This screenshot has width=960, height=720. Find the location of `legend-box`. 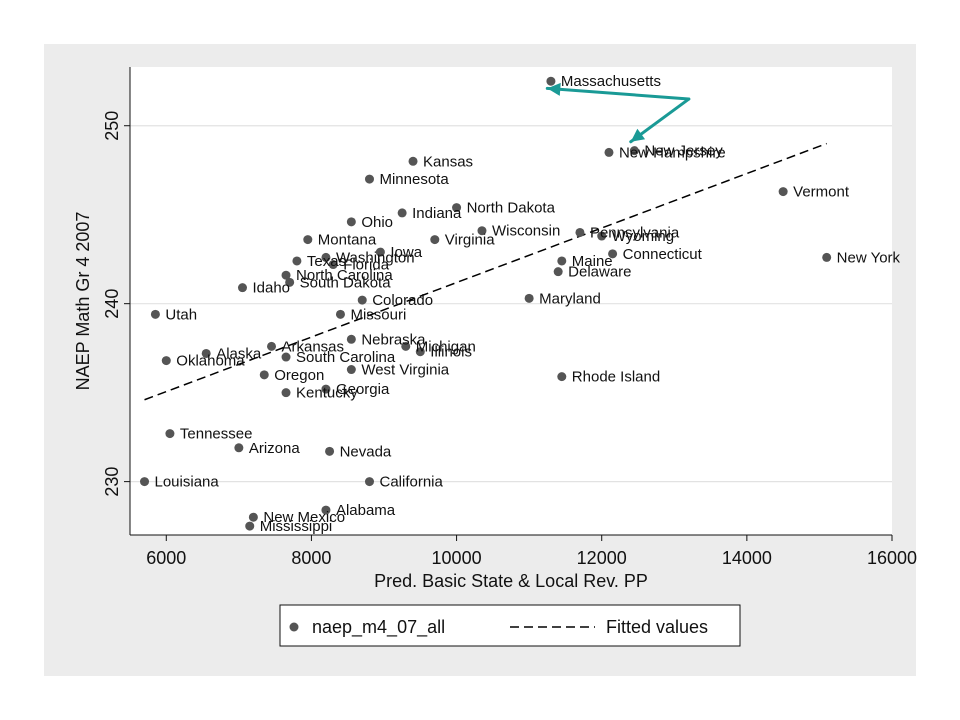

legend-box is located at coordinates (510, 625).